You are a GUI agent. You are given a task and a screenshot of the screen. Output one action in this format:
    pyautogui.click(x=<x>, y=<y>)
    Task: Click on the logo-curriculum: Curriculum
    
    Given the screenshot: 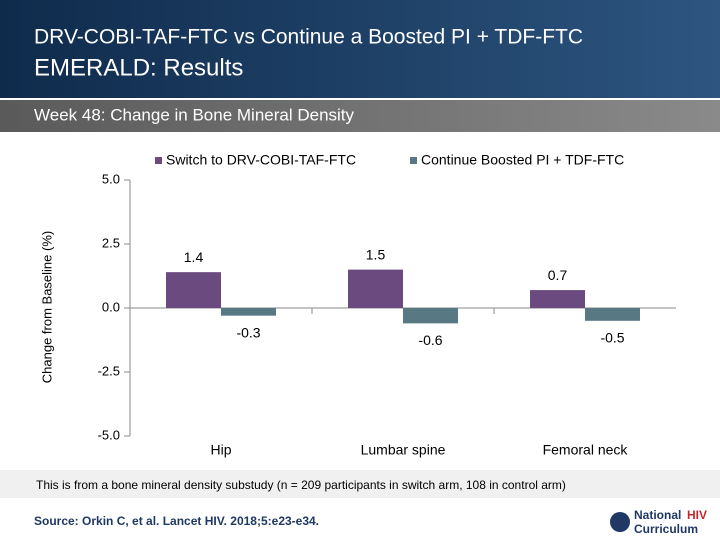 What is the action you would take?
    pyautogui.click(x=666, y=529)
    